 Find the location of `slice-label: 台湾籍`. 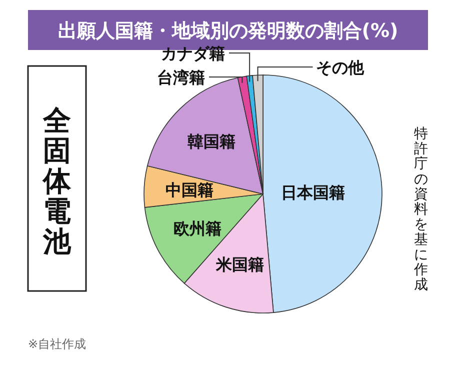

slice-label: 台湾籍 is located at coordinates (181, 77).